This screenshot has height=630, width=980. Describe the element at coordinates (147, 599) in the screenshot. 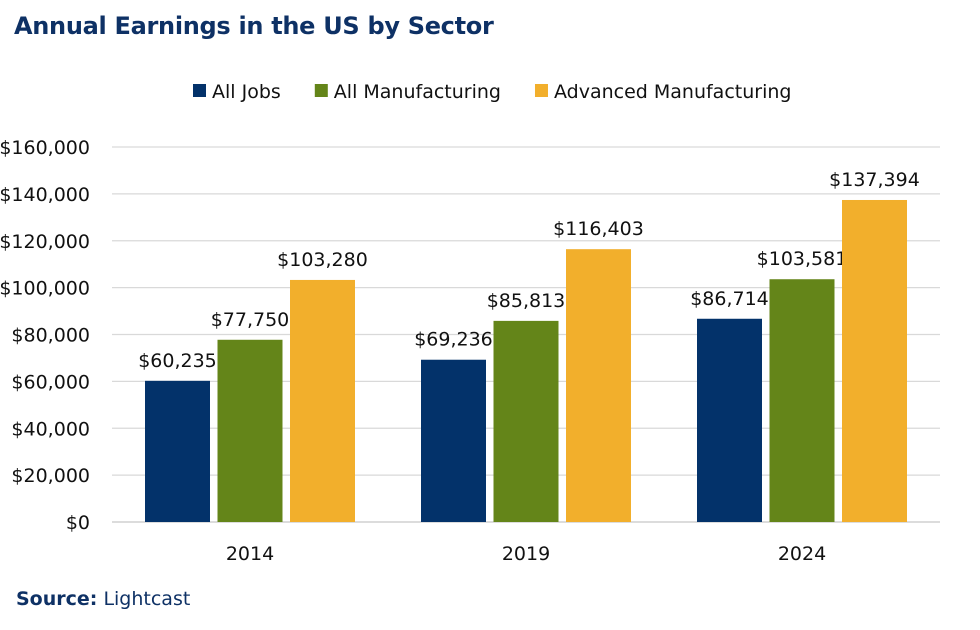

I see `source-value: Lightcast` at that location.